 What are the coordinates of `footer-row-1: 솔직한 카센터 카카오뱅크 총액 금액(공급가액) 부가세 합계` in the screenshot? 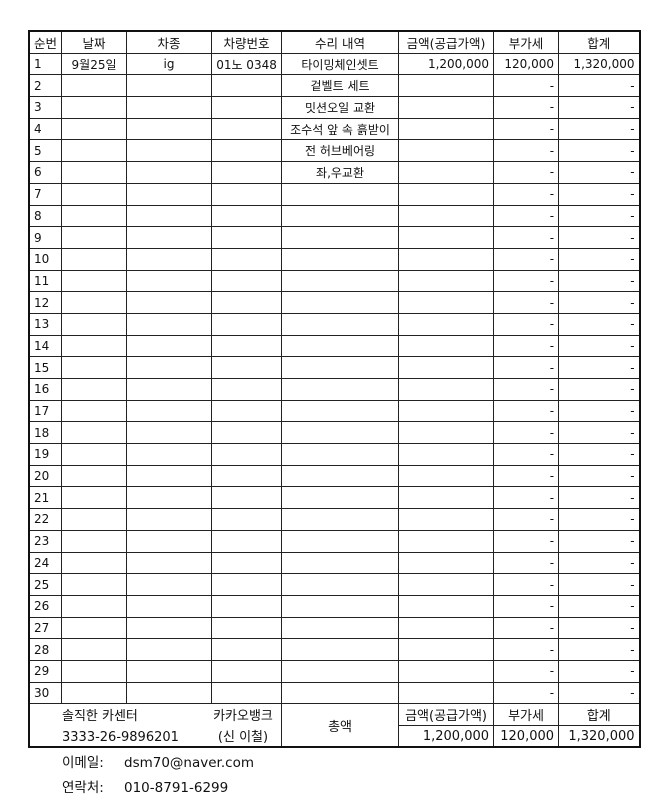 It's located at (334, 725).